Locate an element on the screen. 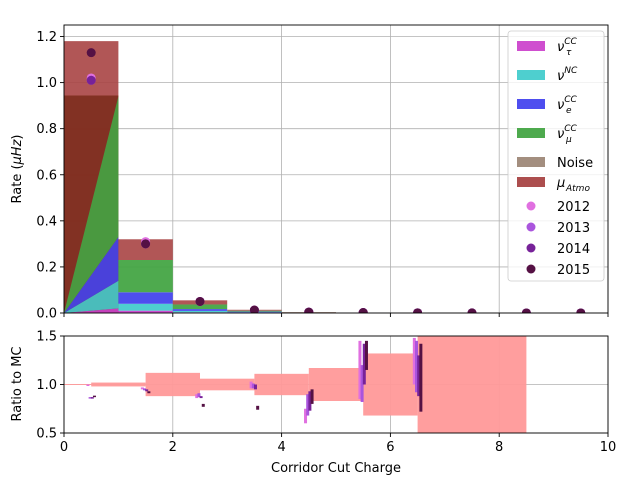 The image size is (640, 480). ylabel-close: ) is located at coordinates (17, 137).